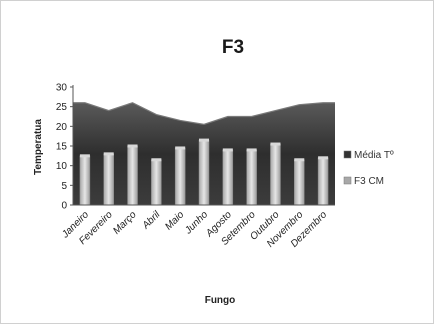 The height and width of the screenshot is (325, 434). I want to click on y-tick-label: 20, so click(62, 127).